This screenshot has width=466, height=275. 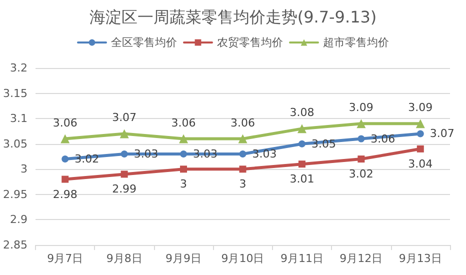 I want to click on x-tick-label: 9月9日, so click(x=184, y=258).